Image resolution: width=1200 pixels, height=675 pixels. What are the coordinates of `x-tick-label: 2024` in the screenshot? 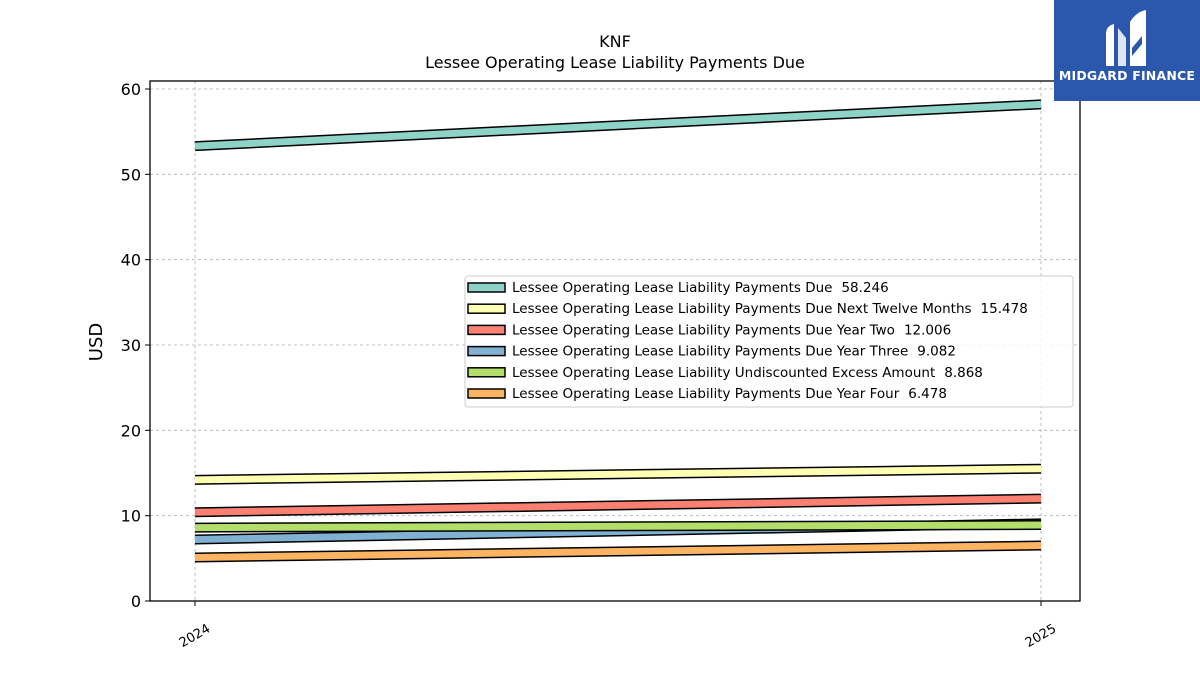 It's located at (195, 636).